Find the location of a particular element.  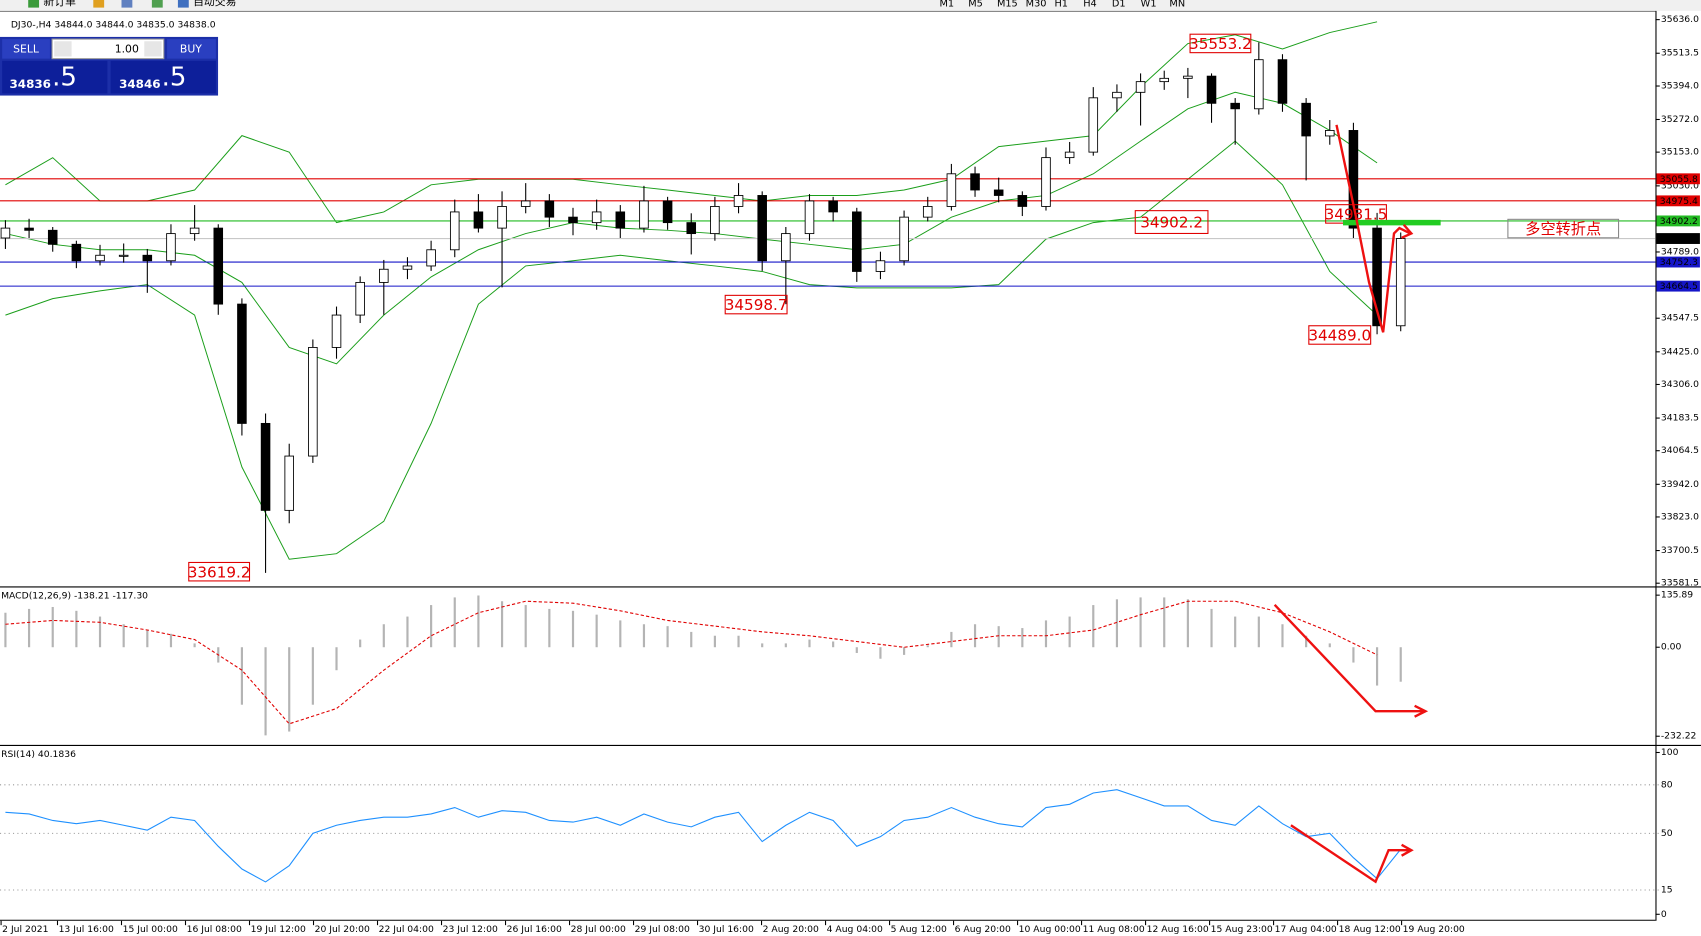

rsi-title: RSI(14) 40.1836 is located at coordinates (38, 754).